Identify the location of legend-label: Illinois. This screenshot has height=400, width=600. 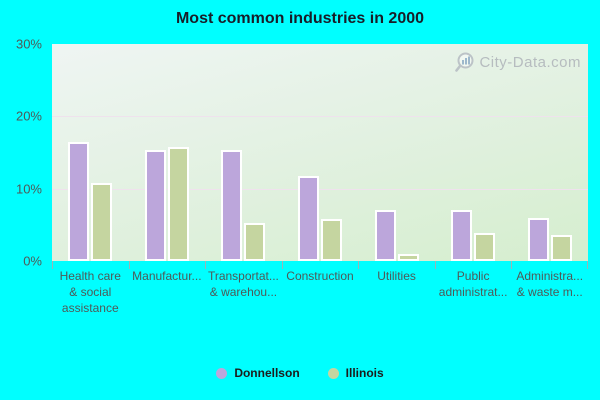
(364, 373).